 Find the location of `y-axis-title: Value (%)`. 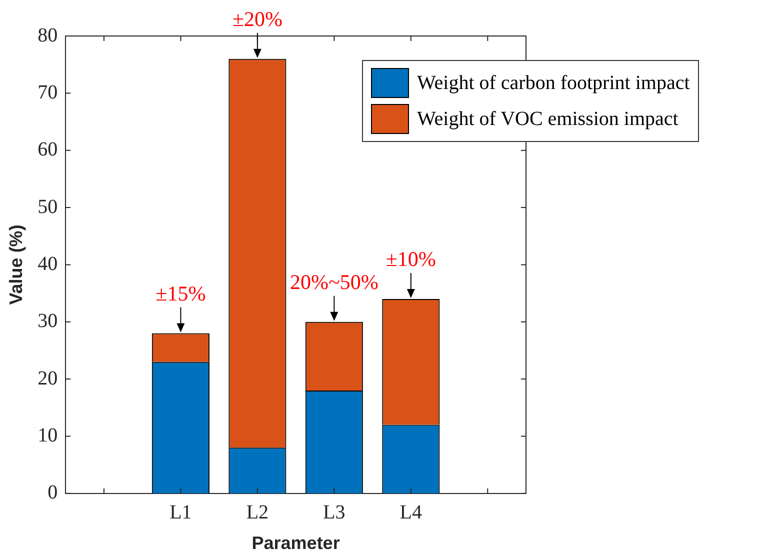

y-axis-title: Value (%) is located at coordinates (16, 264).